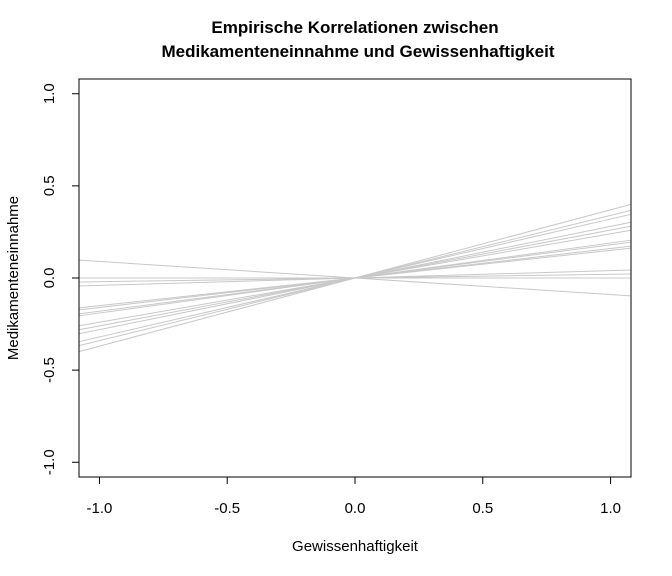 This screenshot has width=672, height=576. Describe the element at coordinates (610, 508) in the screenshot. I see `x-tick-label-5: 1.0` at that location.